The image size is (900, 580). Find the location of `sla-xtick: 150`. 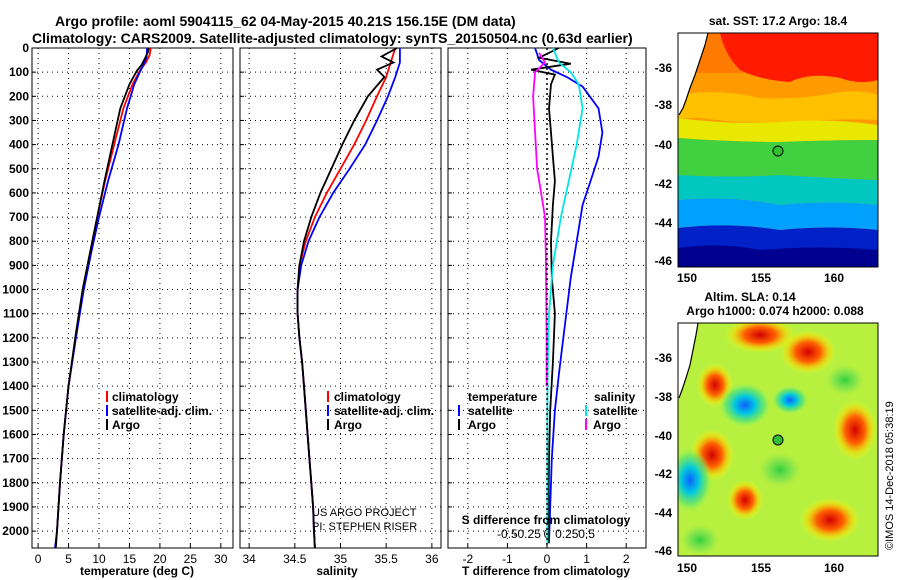

sla-xtick: 150 is located at coordinates (687, 568).